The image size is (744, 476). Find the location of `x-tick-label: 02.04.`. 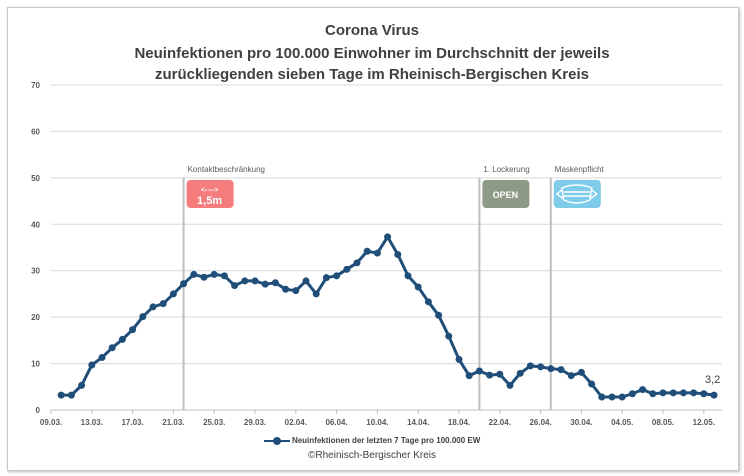

x-tick-label: 02.04. is located at coordinates (296, 422).